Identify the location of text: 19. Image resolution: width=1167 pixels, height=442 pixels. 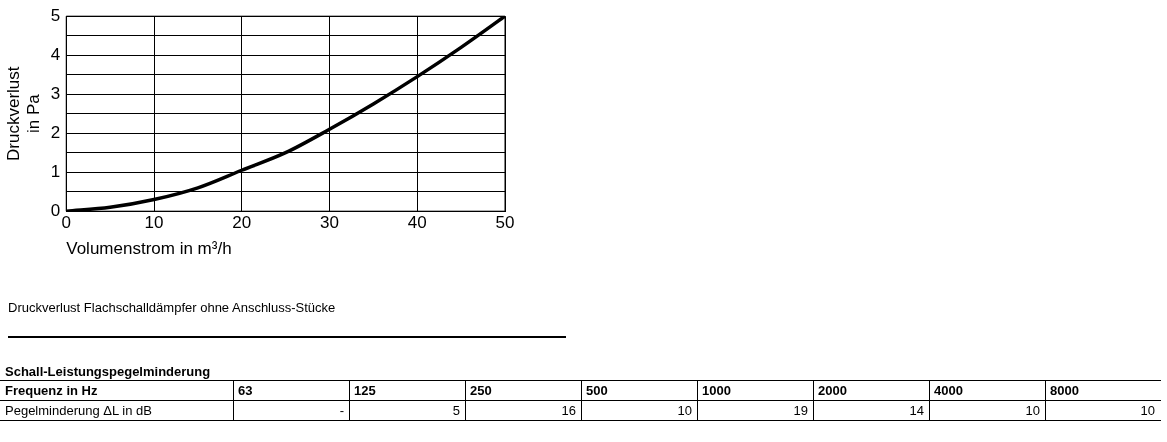
(800, 410).